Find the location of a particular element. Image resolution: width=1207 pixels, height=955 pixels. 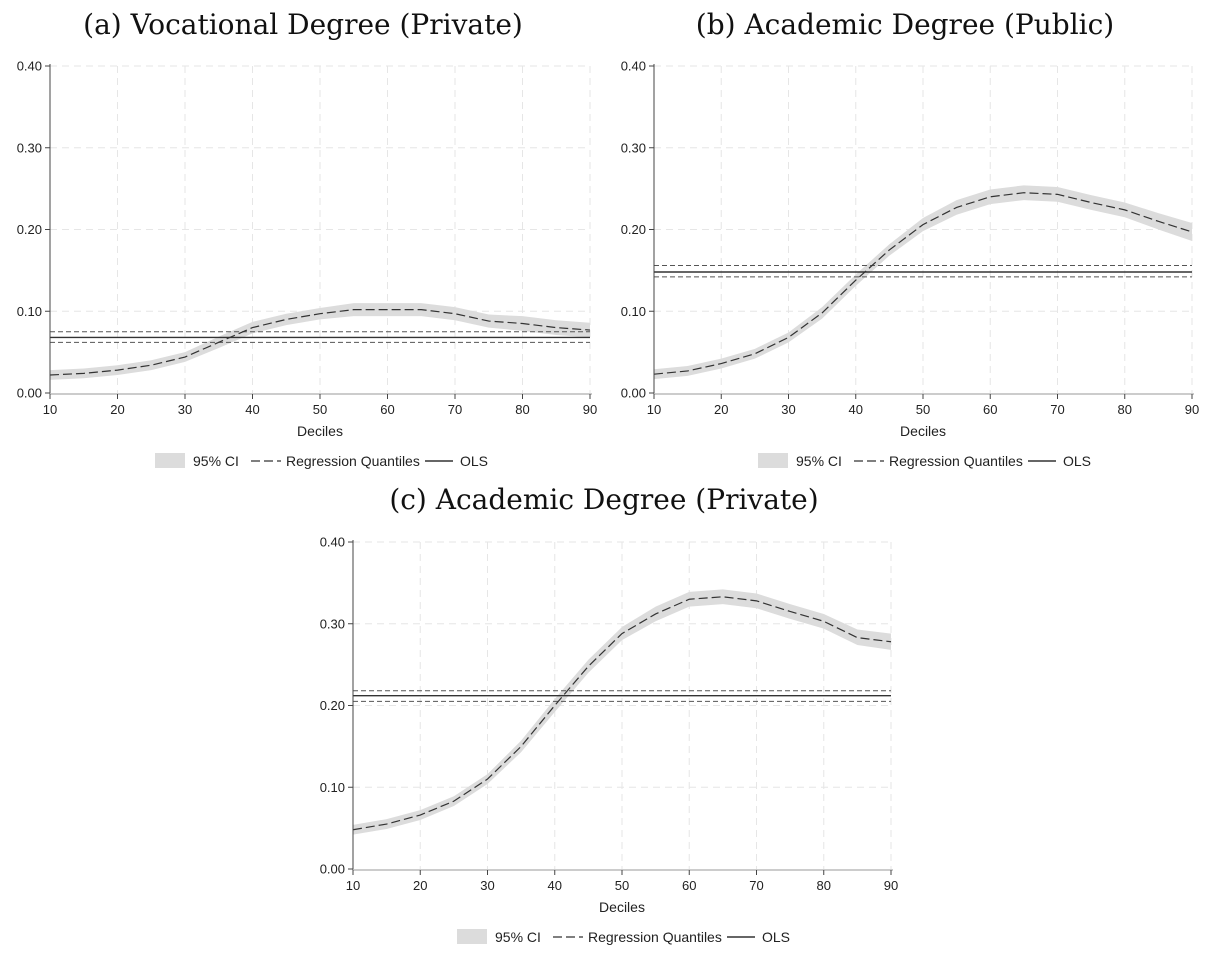

panel-a-title: (a) Vocational Degree (Private) is located at coordinates (303, 24).